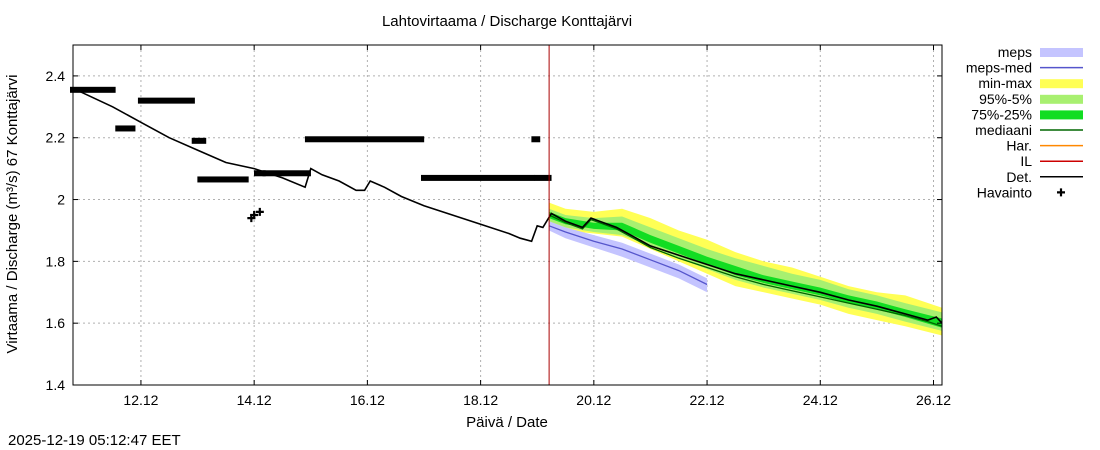 Image resolution: width=1100 pixels, height=450 pixels. Describe the element at coordinates (593, 400) in the screenshot. I see `x-tick-label: 20.12` at that location.